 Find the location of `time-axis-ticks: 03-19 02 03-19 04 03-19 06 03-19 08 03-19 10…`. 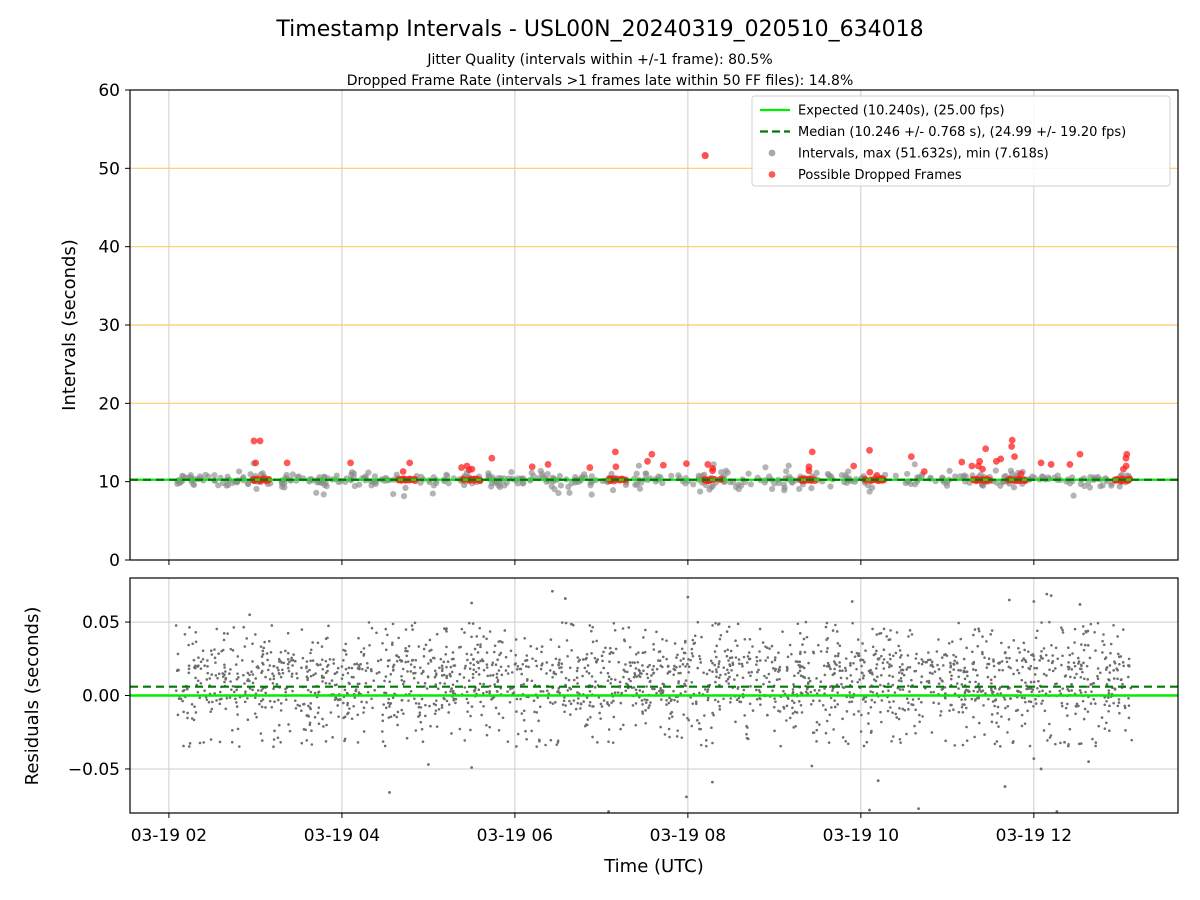

time-axis-ticks: 03-19 02 03-19 04 03-19 06 03-19 08 03-19 10… is located at coordinates (601, 829).